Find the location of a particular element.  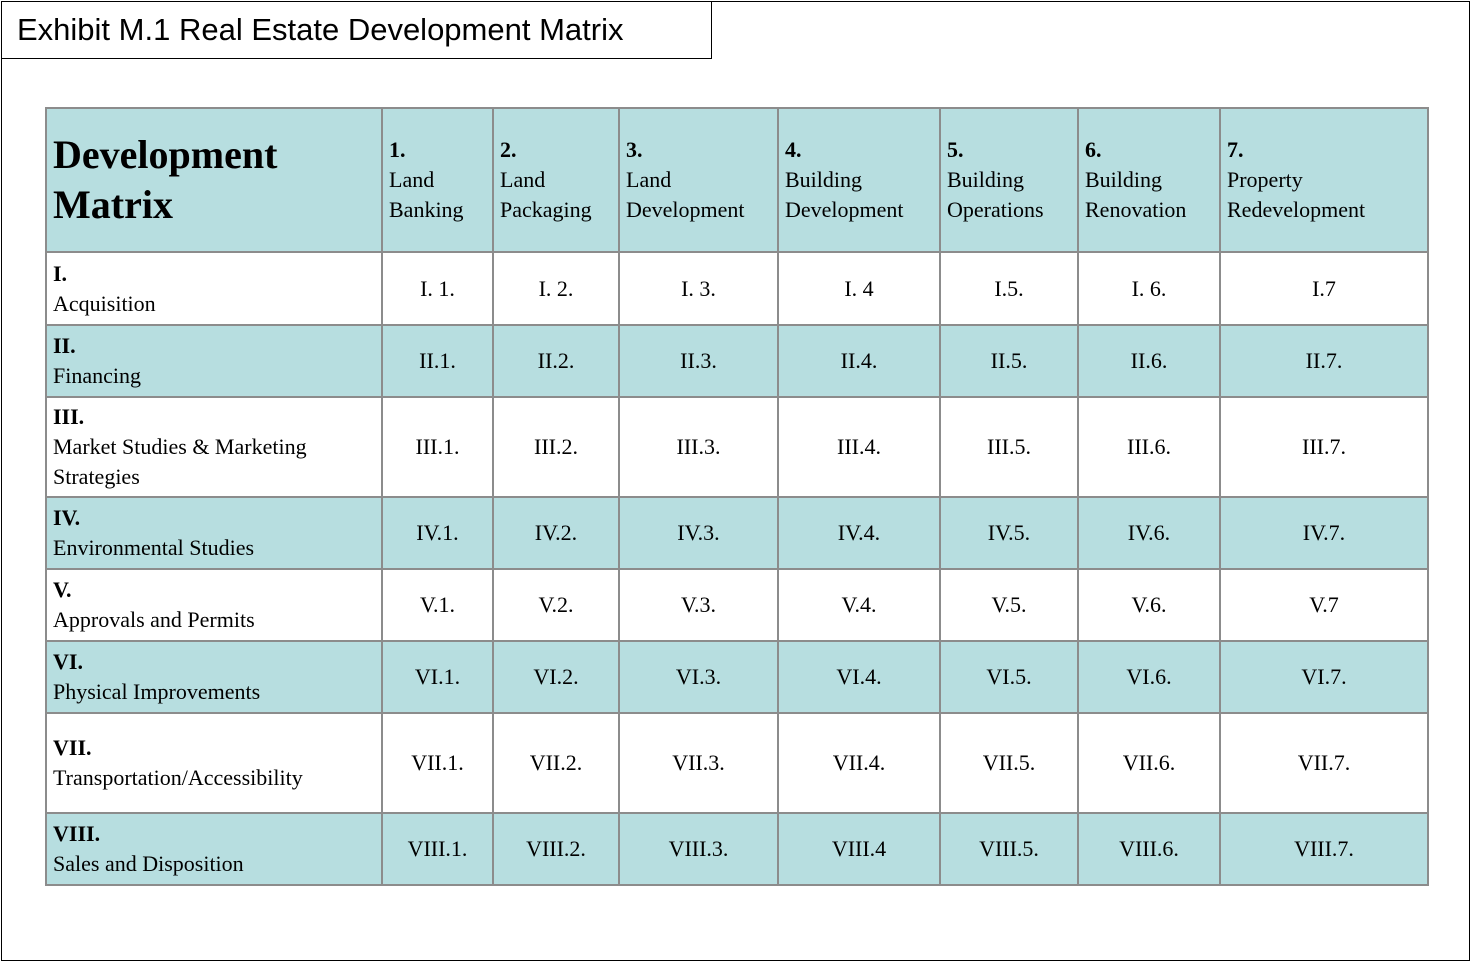

matrix-cell: I. 4 is located at coordinates (859, 288).